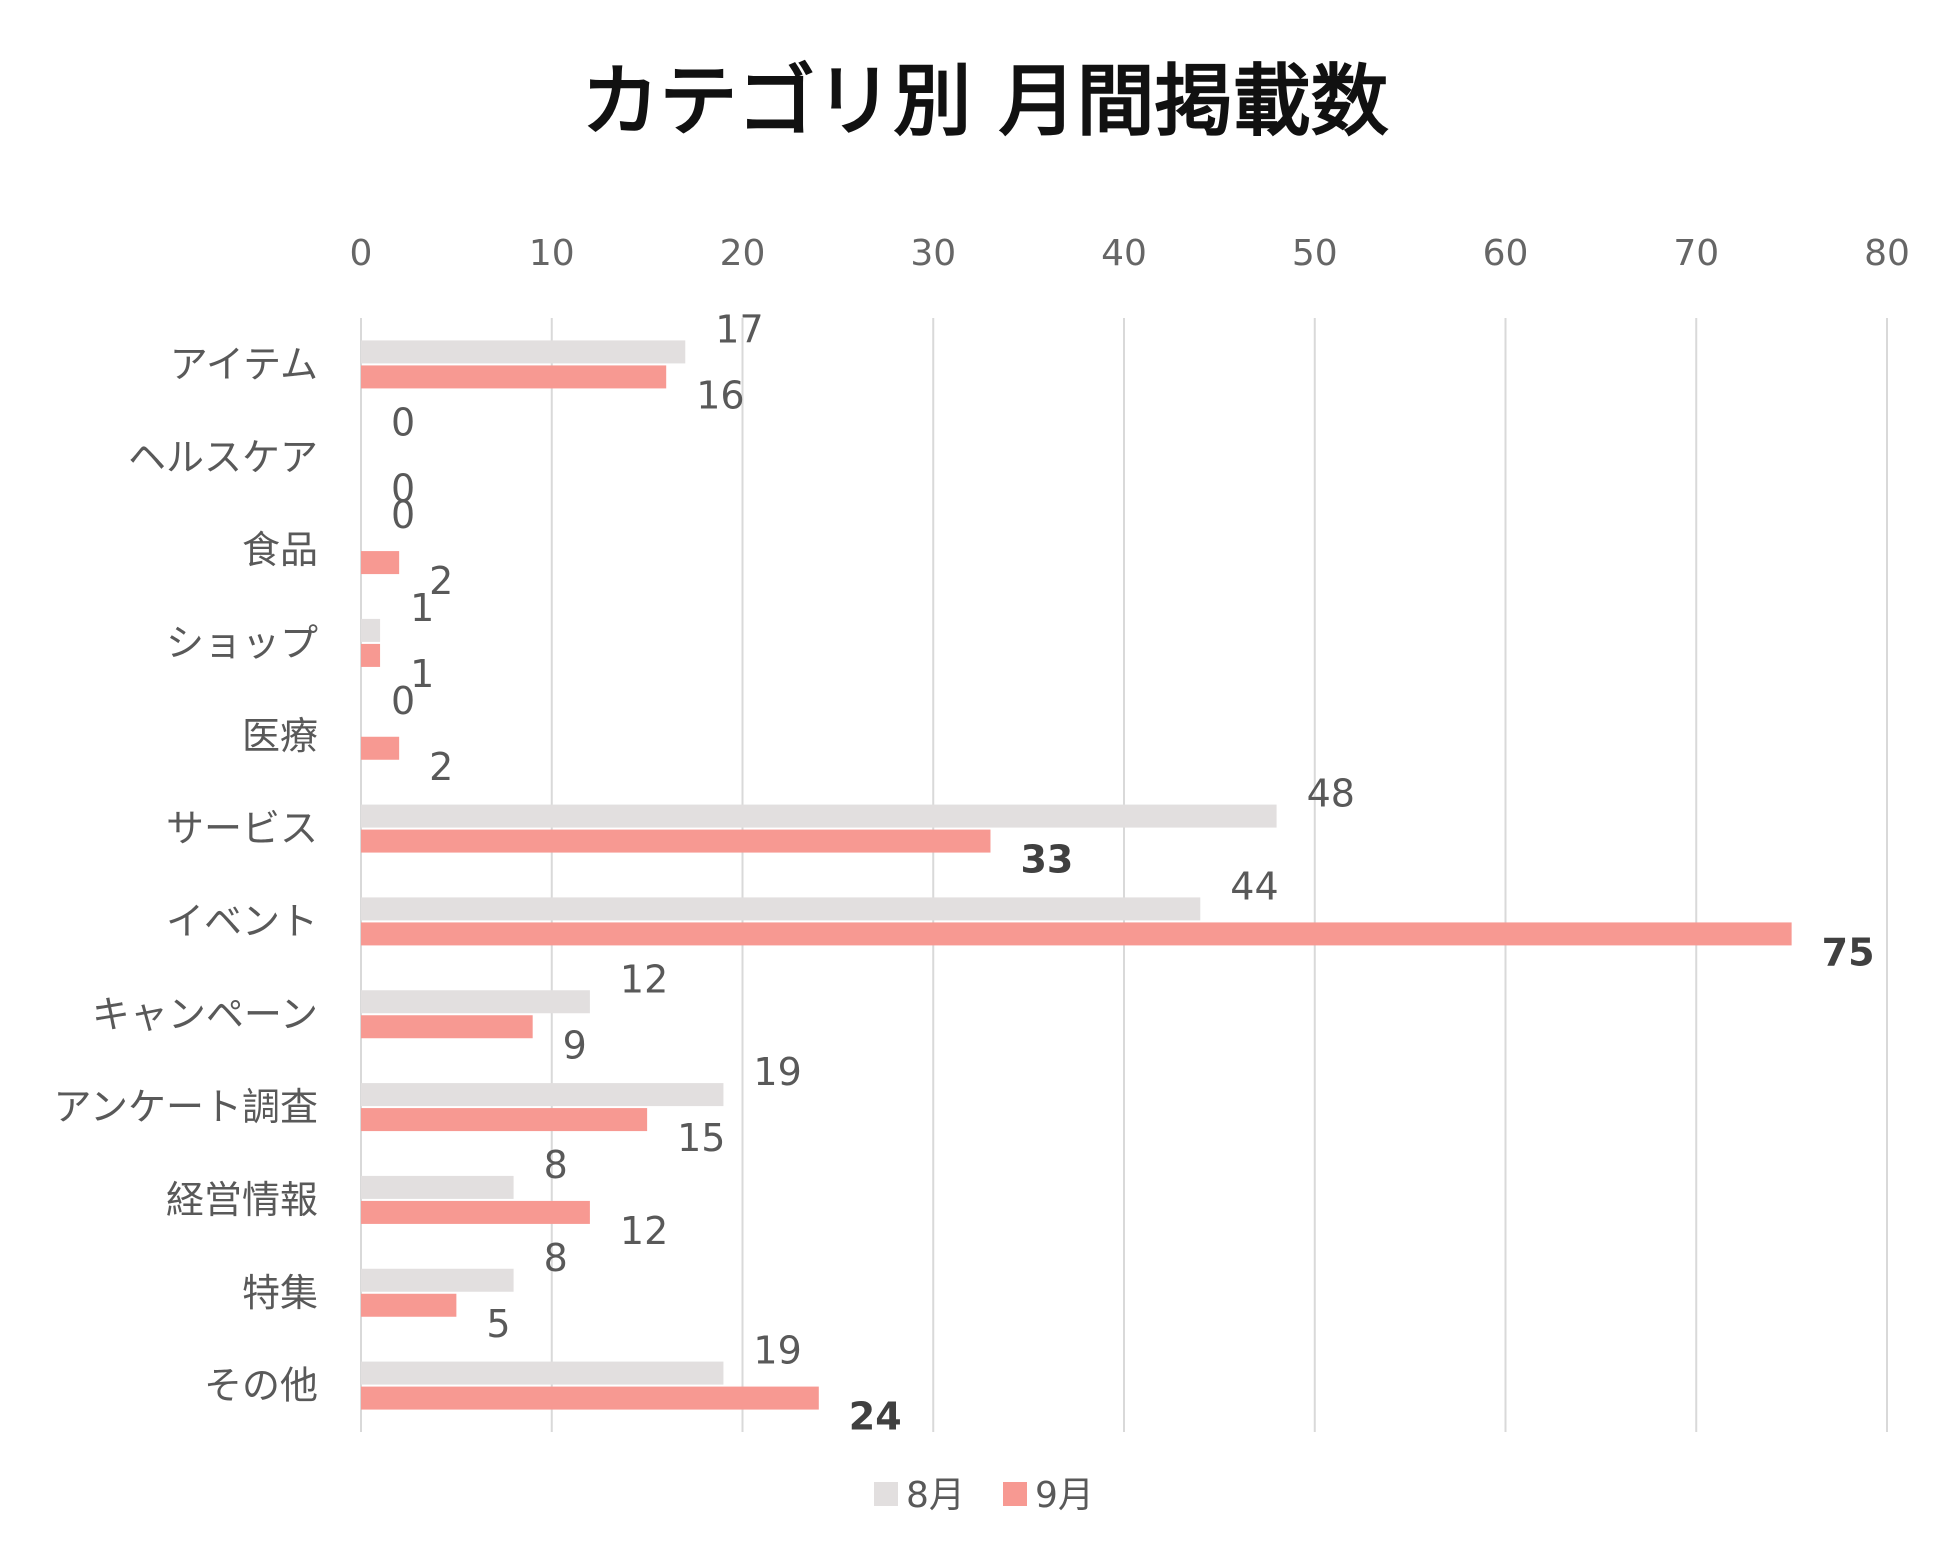 The width and height of the screenshot is (1949, 1560). What do you see at coordinates (875, 1417) in the screenshot?
I see `data-label-sep: 24` at bounding box center [875, 1417].